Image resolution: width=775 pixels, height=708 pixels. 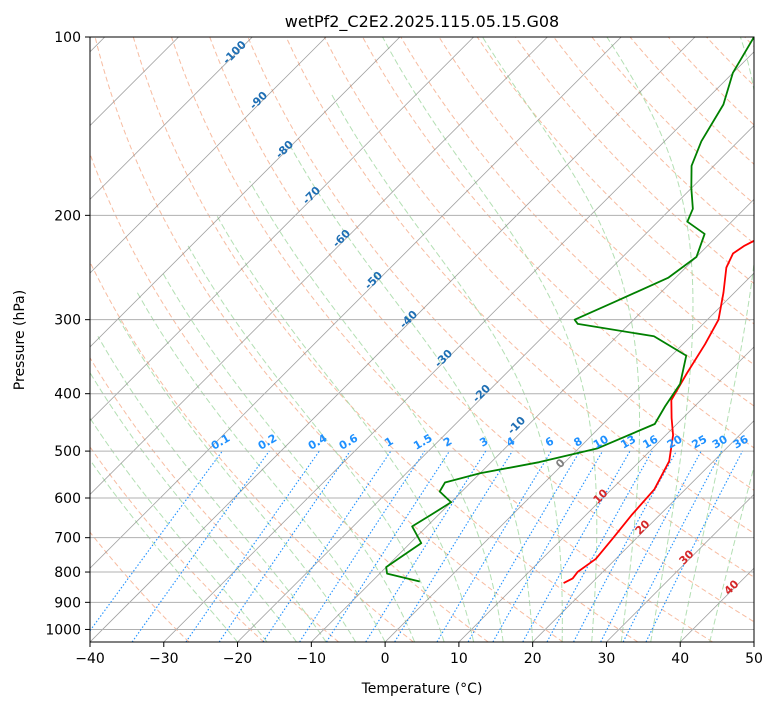 What do you see at coordinates (481, 393) in the screenshot?
I see `dry-adiabat-label: -20` at bounding box center [481, 393].